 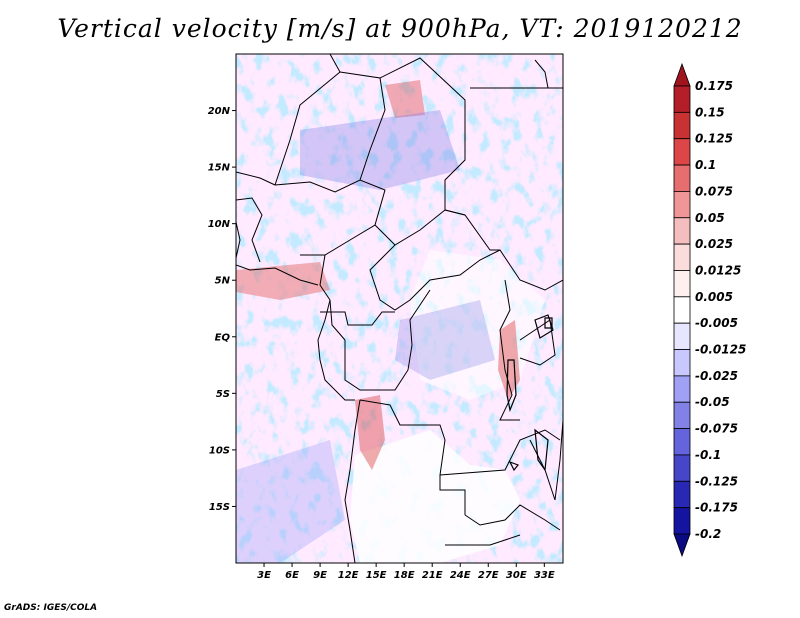 I want to click on calm-region, so click(x=435, y=496).